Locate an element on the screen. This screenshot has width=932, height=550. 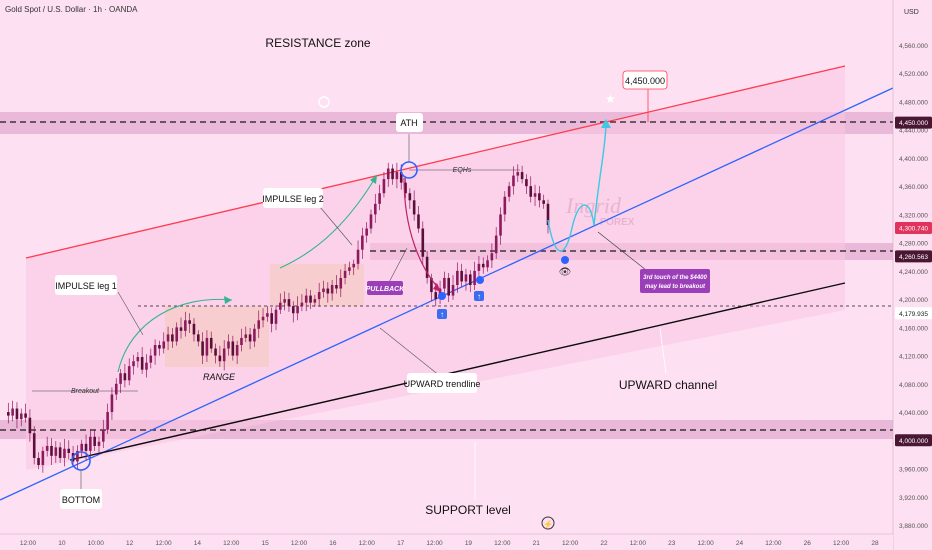
y-tick-label: 3,920.000 is located at coordinates (913, 498).